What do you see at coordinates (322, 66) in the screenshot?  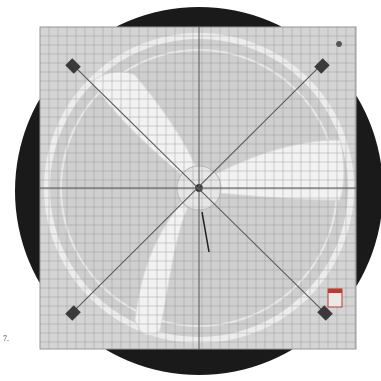 I see `bracket-top-right` at bounding box center [322, 66].